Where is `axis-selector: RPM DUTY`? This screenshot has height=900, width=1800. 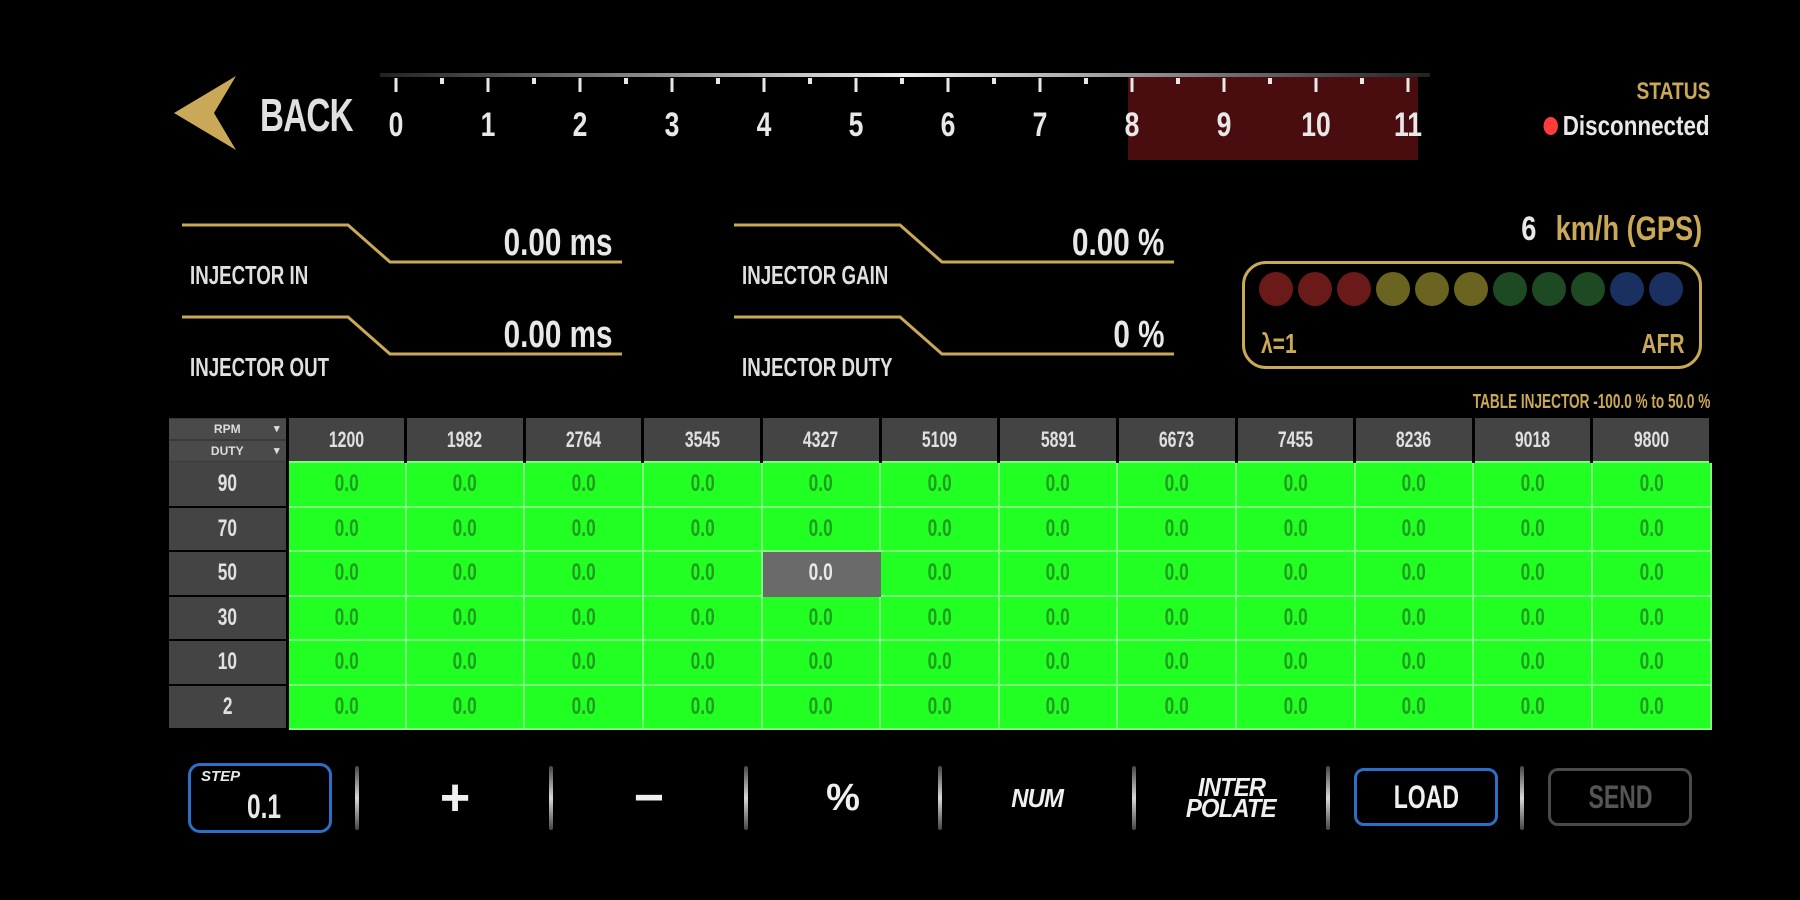 axis-selector: RPM DUTY is located at coordinates (229, 440).